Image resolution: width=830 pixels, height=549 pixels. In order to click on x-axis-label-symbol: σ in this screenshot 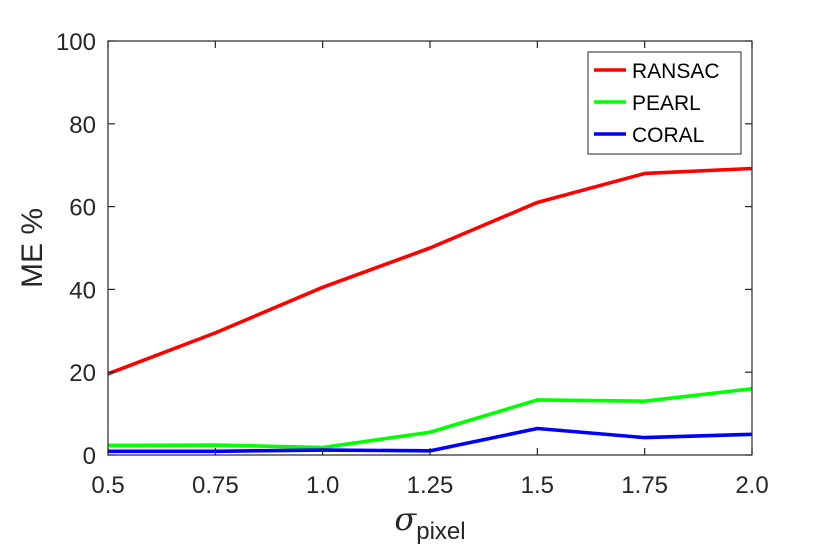, I will do `click(405, 519)`.